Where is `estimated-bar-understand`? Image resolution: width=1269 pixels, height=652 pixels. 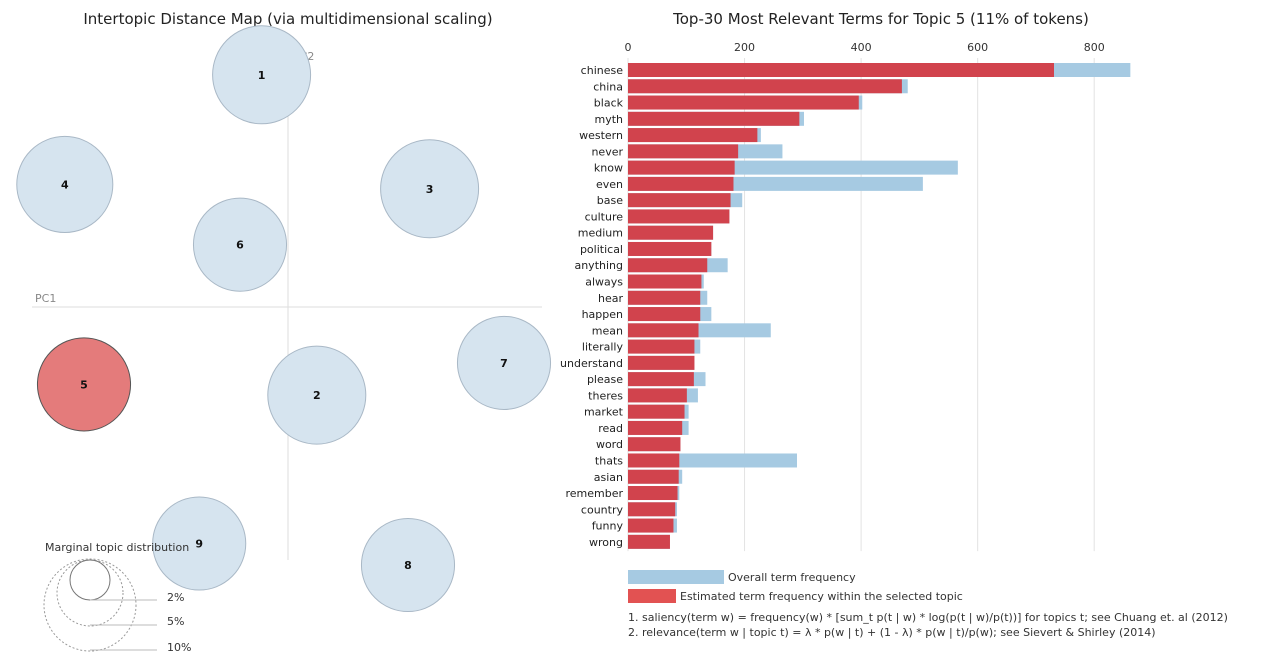 estimated-bar-understand is located at coordinates (661, 362).